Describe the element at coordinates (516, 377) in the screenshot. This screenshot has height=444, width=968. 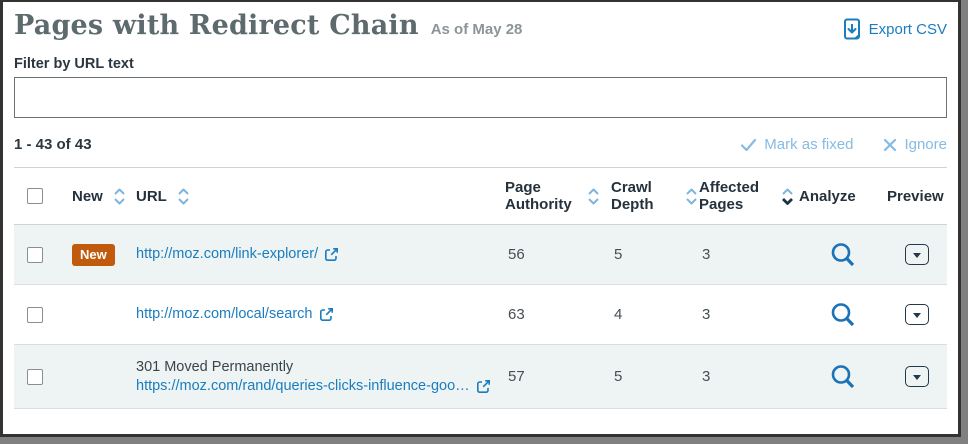
I see `page-authority-value: 57` at that location.